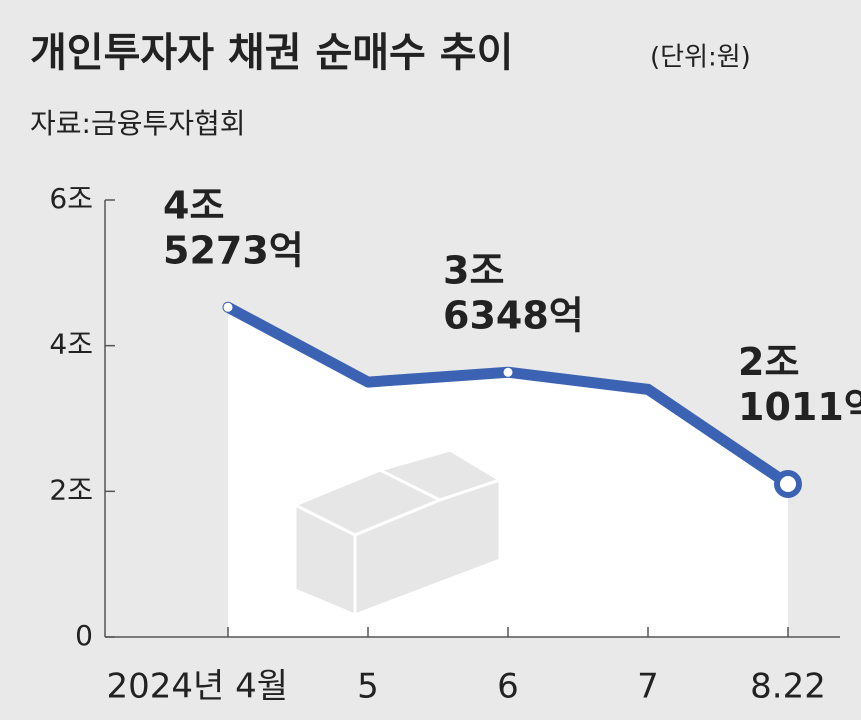  Describe the element at coordinates (71, 489) in the screenshot. I see `y-tick-label: 2조` at that location.